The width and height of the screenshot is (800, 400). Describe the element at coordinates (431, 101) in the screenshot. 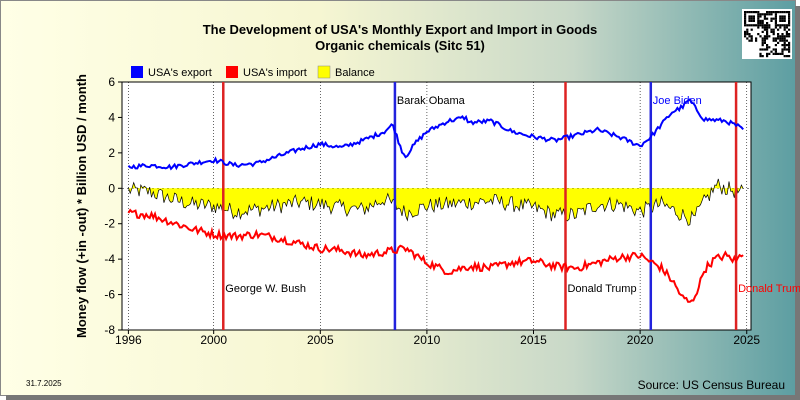

I see `event-label: Barak Obama` at that location.